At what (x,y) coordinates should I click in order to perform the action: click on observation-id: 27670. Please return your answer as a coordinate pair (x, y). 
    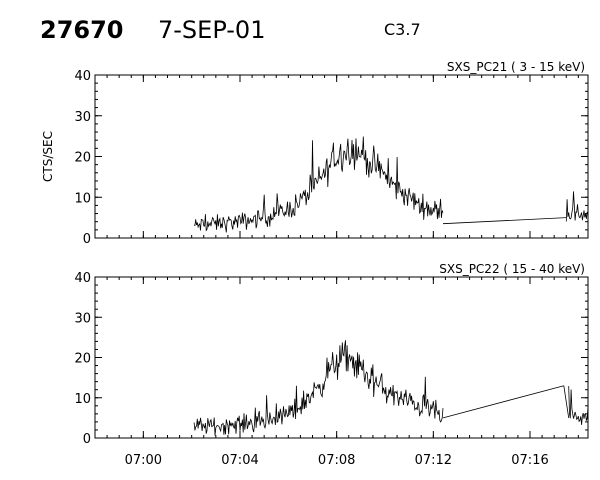
    Looking at the image, I should click on (82, 30).